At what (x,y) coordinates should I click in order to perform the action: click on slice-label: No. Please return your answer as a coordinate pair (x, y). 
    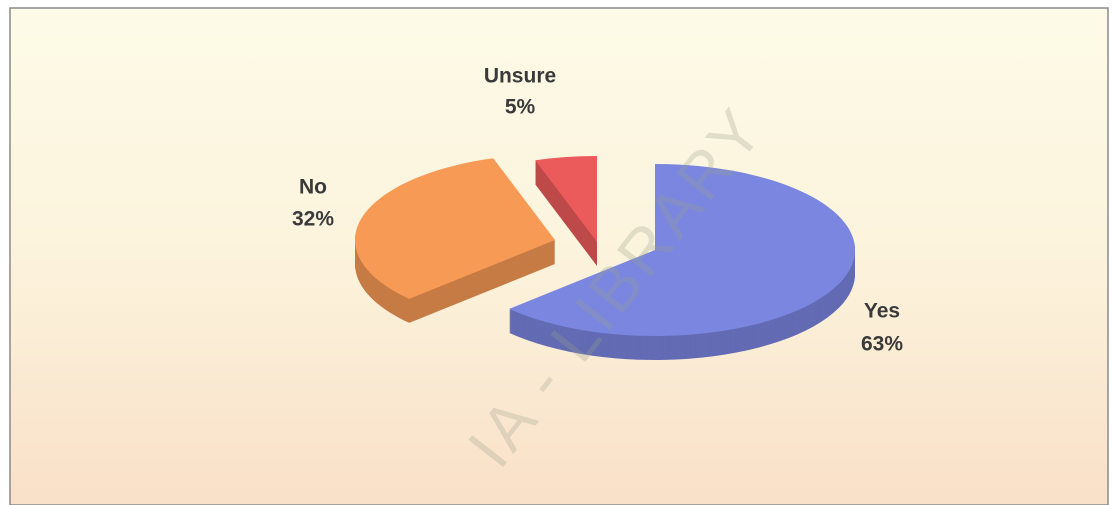
    Looking at the image, I should click on (313, 187).